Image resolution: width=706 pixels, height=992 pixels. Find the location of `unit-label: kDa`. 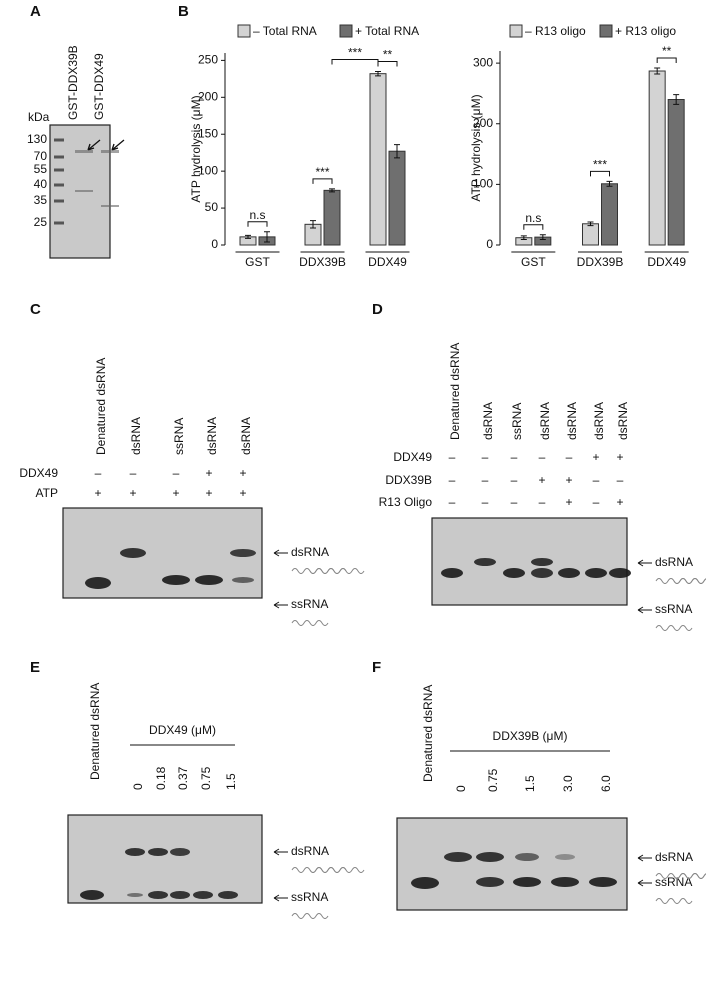

unit-label: kDa is located at coordinates (39, 117).